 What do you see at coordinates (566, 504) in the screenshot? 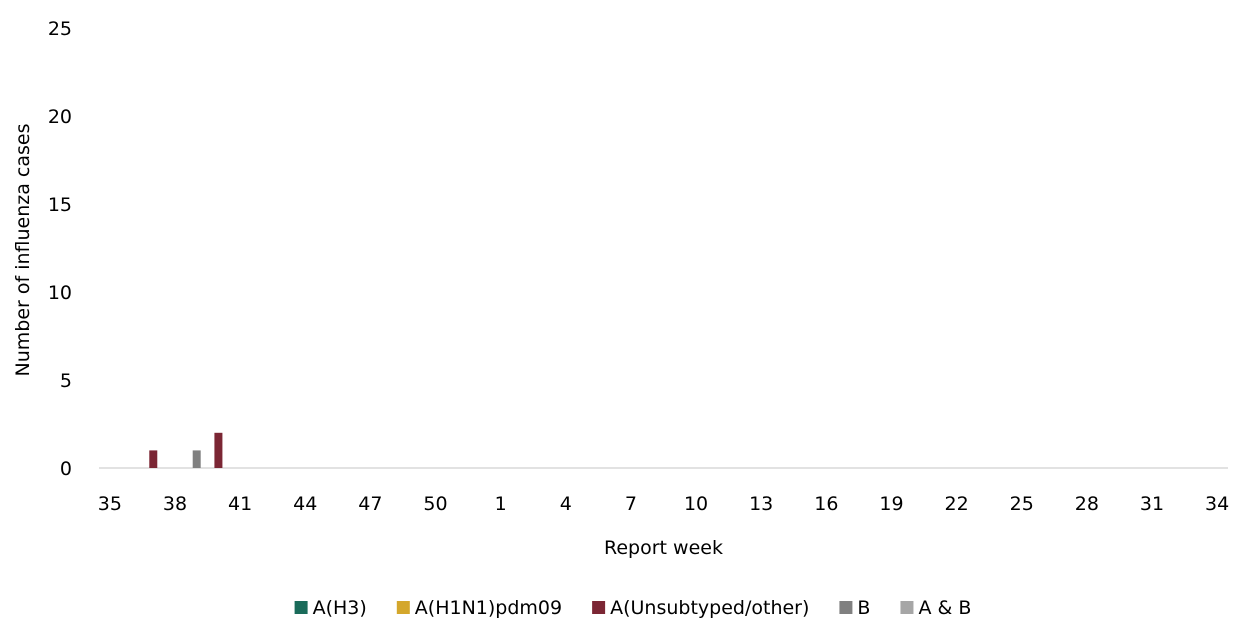
I see `x-tick-label: 4` at bounding box center [566, 504].